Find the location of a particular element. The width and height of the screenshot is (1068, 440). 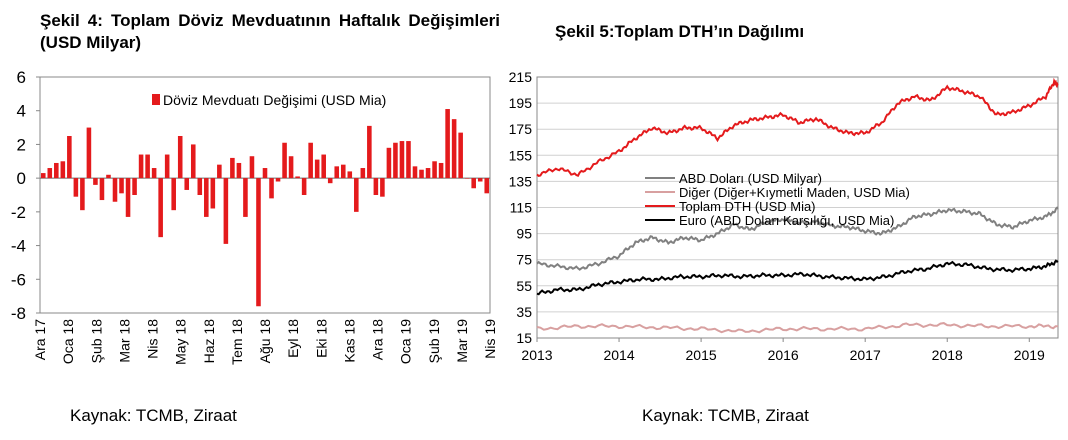

right-source-note: Kaynak: TCMB, Ziraat is located at coordinates (725, 415).